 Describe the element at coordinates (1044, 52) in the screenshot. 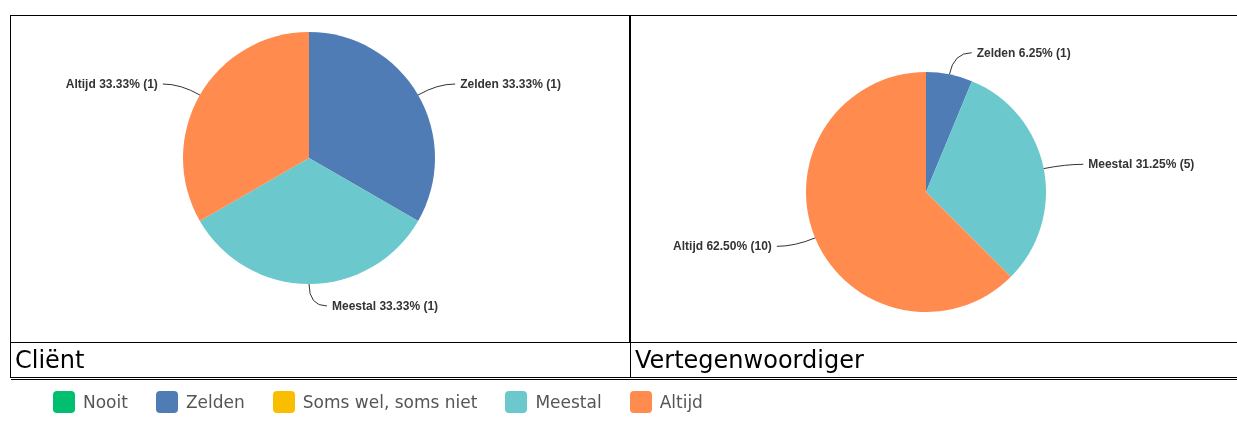

I see `data-label: 6.25% (1)` at that location.